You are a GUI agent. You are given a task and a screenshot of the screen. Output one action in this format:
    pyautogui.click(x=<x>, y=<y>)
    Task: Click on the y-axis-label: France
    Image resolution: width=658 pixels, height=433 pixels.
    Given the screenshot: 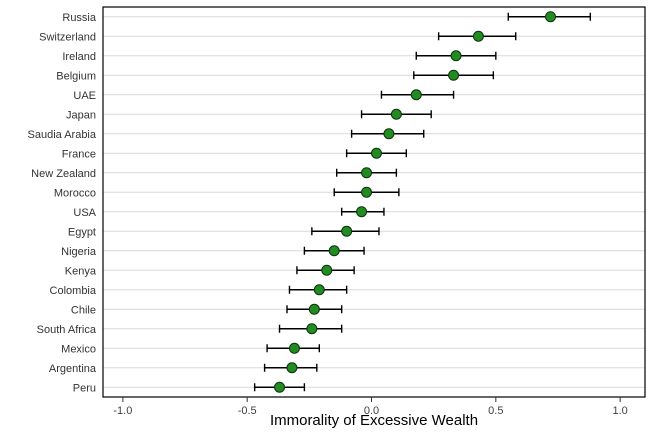 What is the action you would take?
    pyautogui.click(x=79, y=154)
    